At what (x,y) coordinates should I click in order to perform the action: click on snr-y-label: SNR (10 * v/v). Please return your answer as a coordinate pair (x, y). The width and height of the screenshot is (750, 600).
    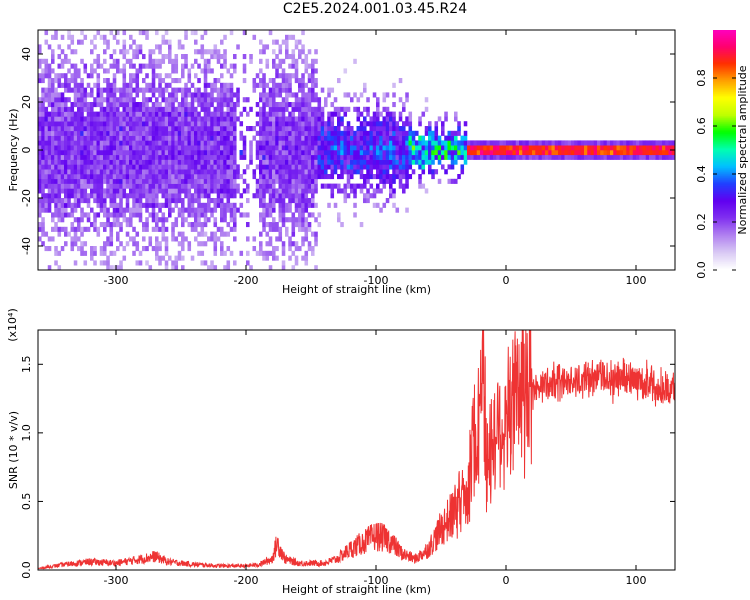
    Looking at the image, I should click on (13, 450).